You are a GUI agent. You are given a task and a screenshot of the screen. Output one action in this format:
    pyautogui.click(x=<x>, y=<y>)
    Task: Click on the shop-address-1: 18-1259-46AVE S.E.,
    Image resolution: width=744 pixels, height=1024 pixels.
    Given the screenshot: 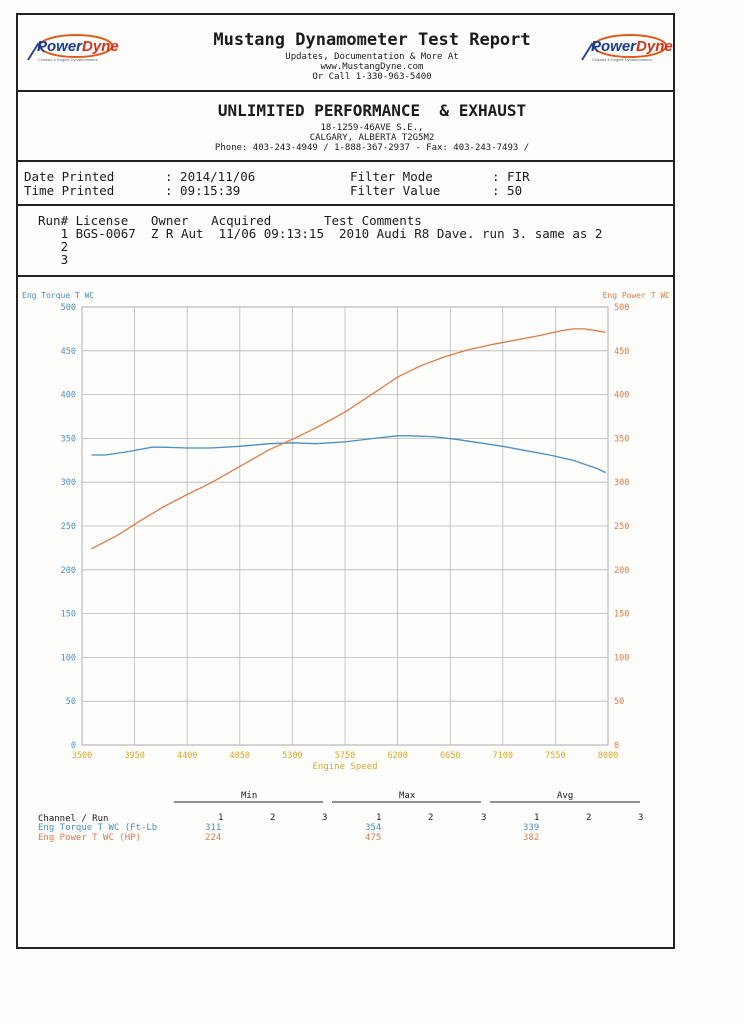 What is the action you would take?
    pyautogui.click(x=372, y=128)
    